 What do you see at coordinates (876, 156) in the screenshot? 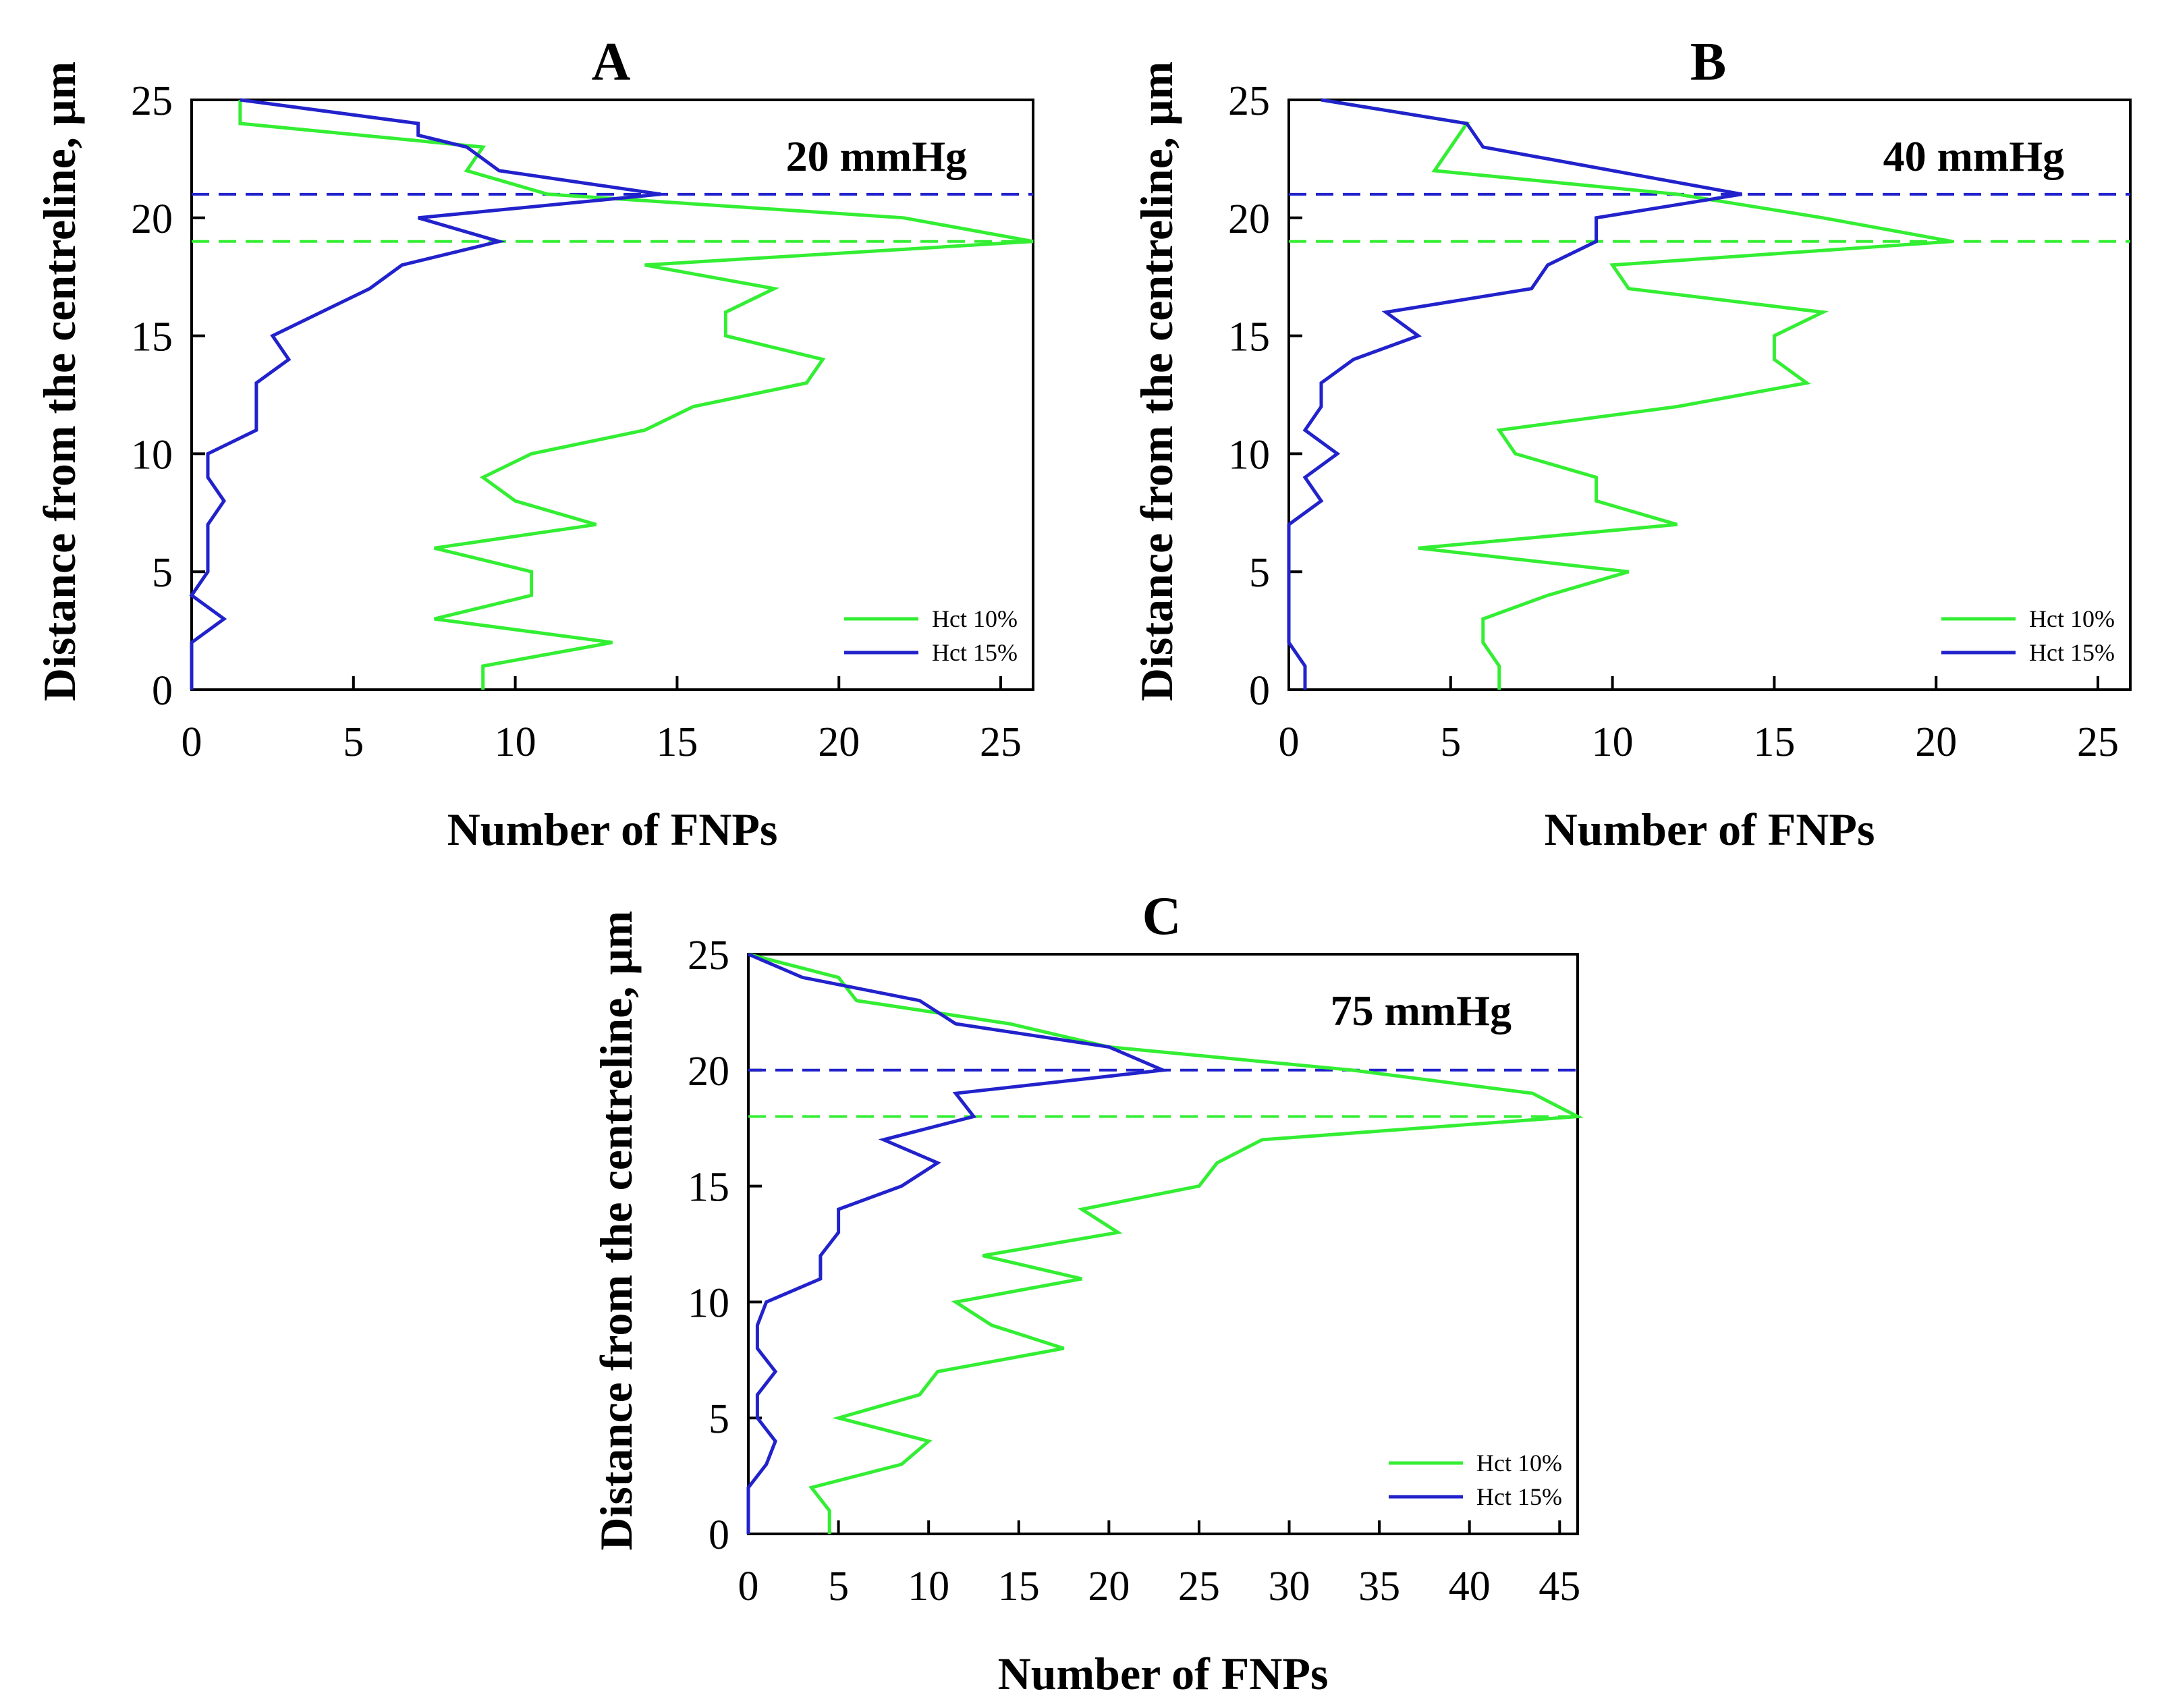
I see `pressure-annotation: 20 mmHg` at bounding box center [876, 156].